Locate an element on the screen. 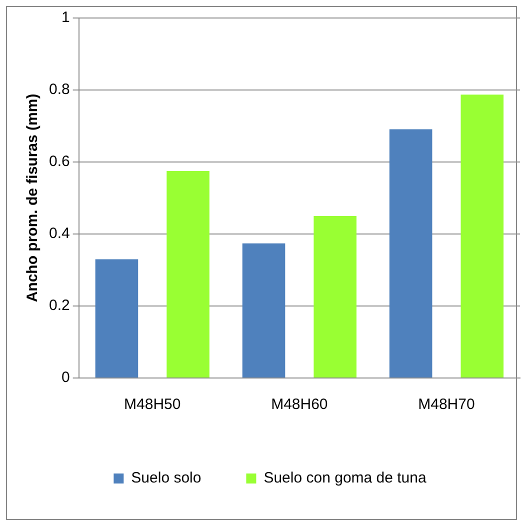  y-tick-label: 1 is located at coordinates (66, 17).